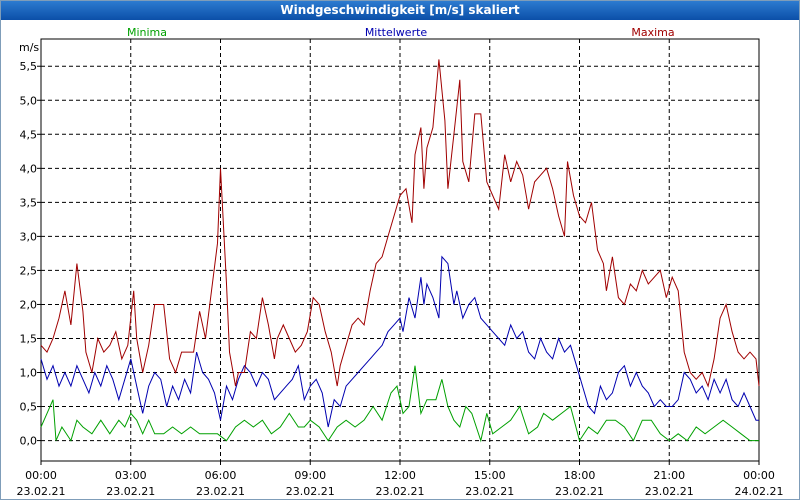 The width and height of the screenshot is (800, 500). What do you see at coordinates (29, 270) in the screenshot?
I see `y-tick-label: 2,5` at bounding box center [29, 270].